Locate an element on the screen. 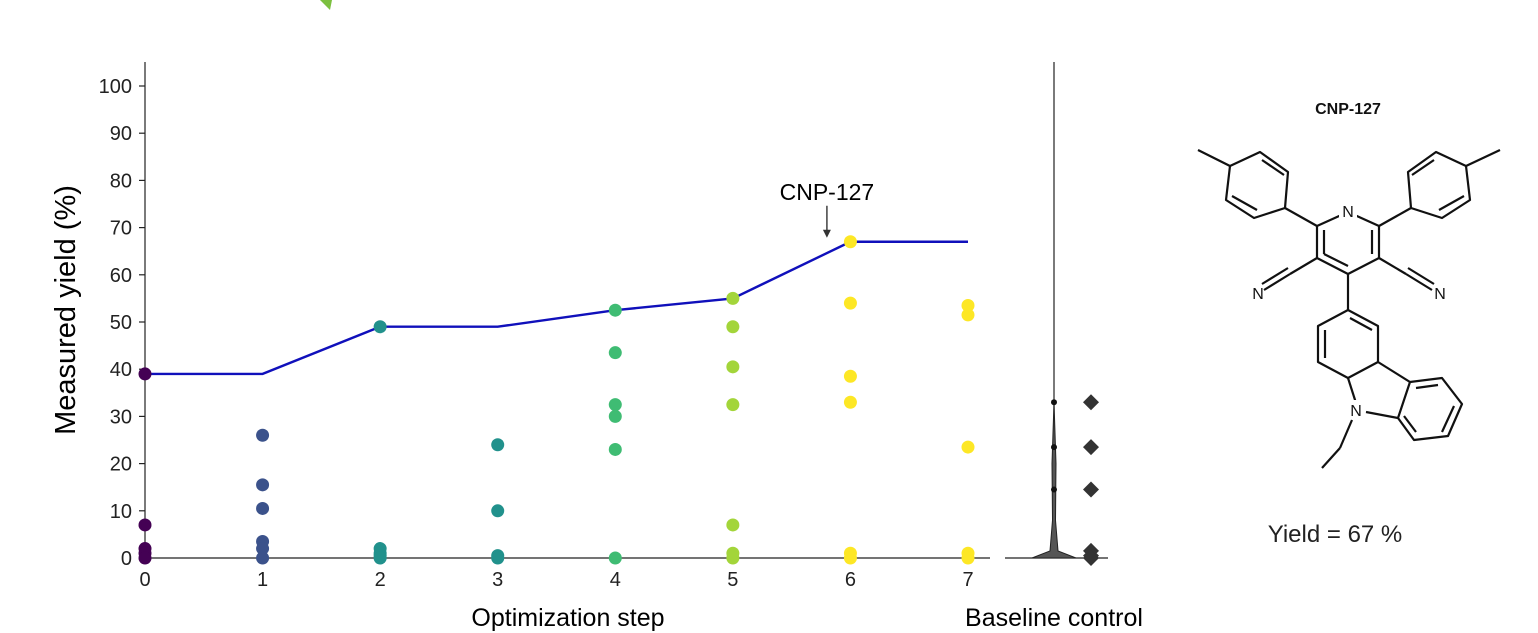  x-tick-label: 4 is located at coordinates (615, 580).